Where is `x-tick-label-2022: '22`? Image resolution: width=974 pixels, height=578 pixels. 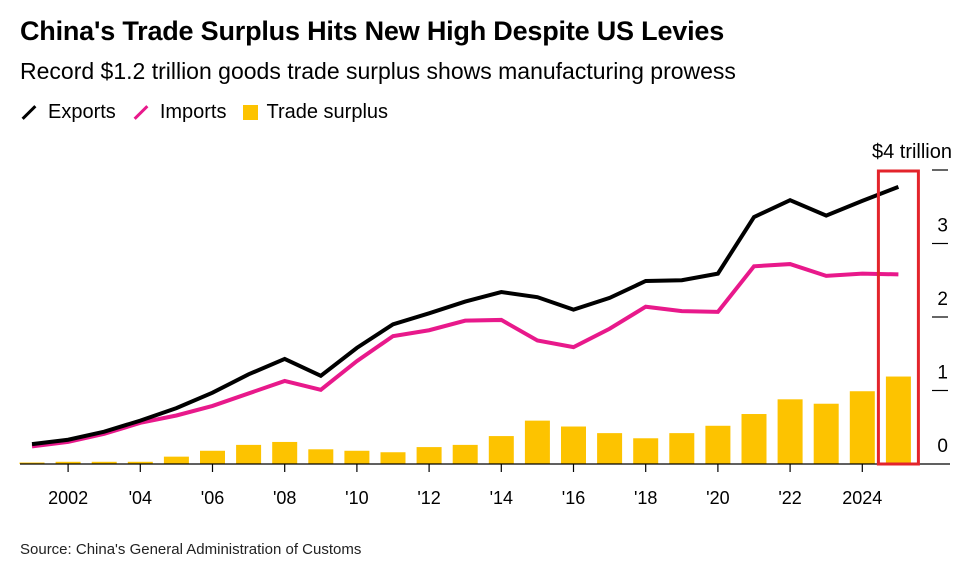 x-tick-label-2022: '22 is located at coordinates (789, 498).